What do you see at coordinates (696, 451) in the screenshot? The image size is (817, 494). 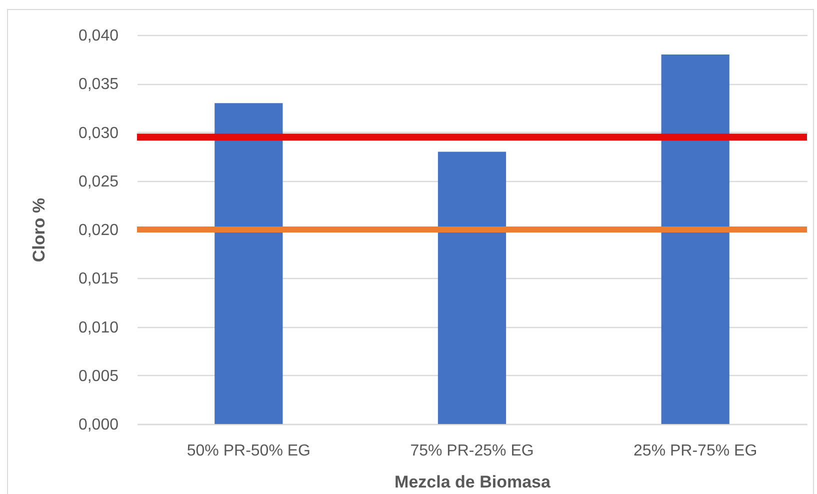 I see `x-tick-label: 25% PR-75% EG` at bounding box center [696, 451].